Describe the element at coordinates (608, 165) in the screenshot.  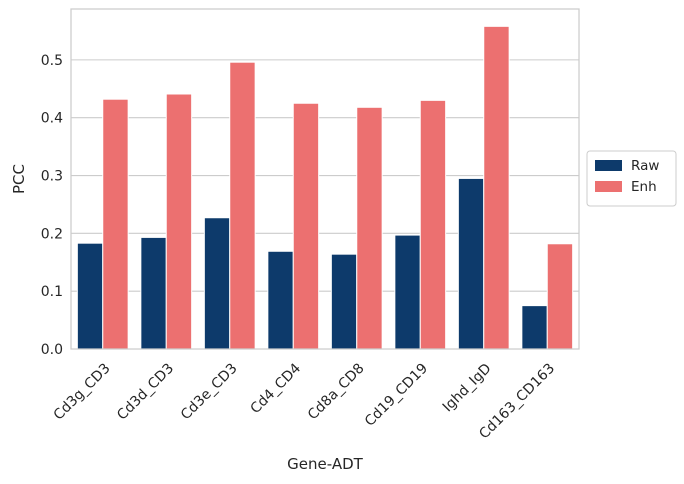
I see `legend-swatch-raw` at that location.